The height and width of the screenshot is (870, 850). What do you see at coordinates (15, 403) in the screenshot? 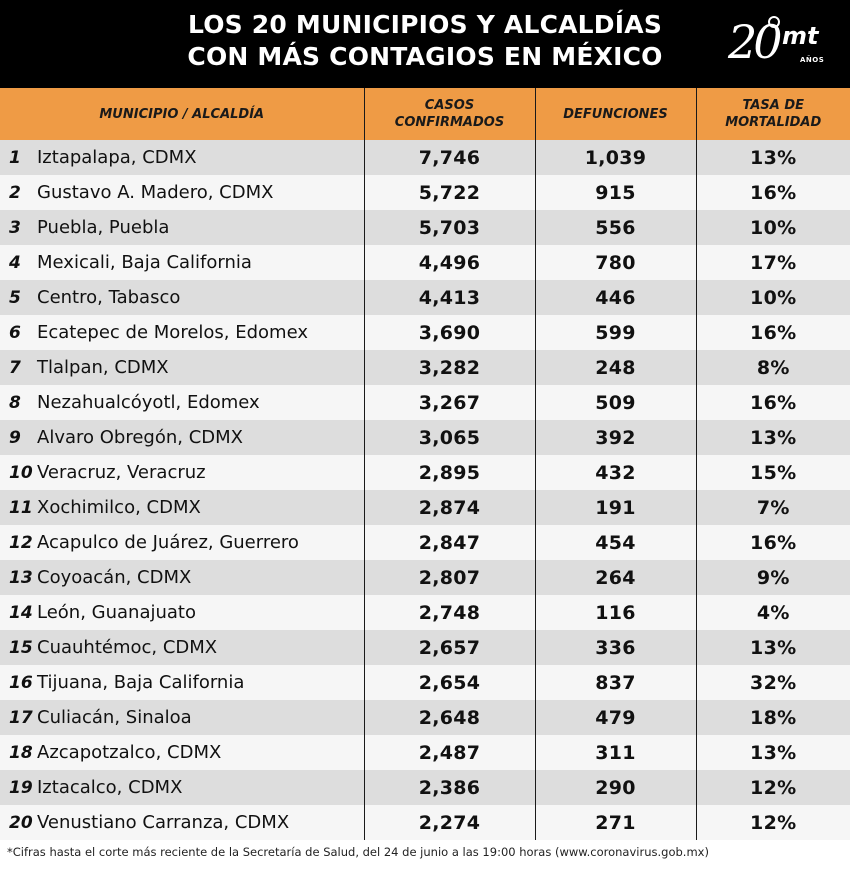
I see `row-rank: 8` at bounding box center [15, 403].